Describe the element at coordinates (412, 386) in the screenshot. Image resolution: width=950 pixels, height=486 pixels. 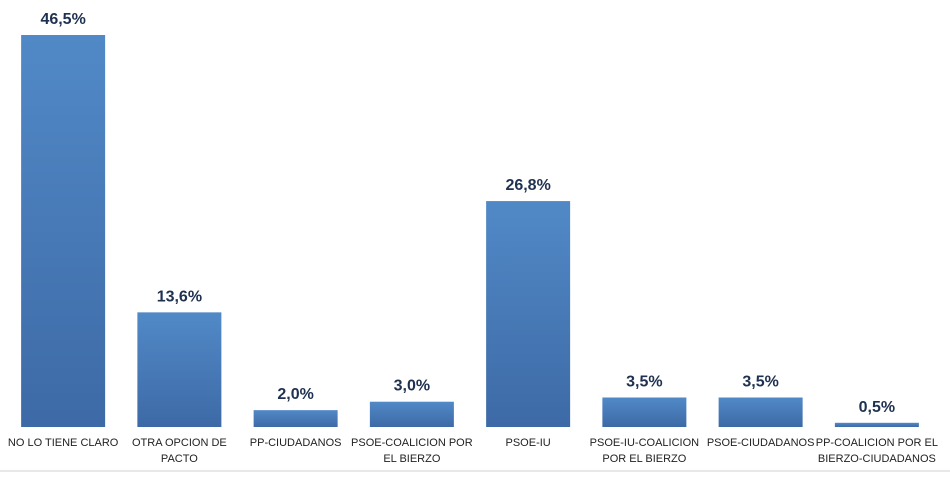
I see `value-label: 3,0%` at that location.